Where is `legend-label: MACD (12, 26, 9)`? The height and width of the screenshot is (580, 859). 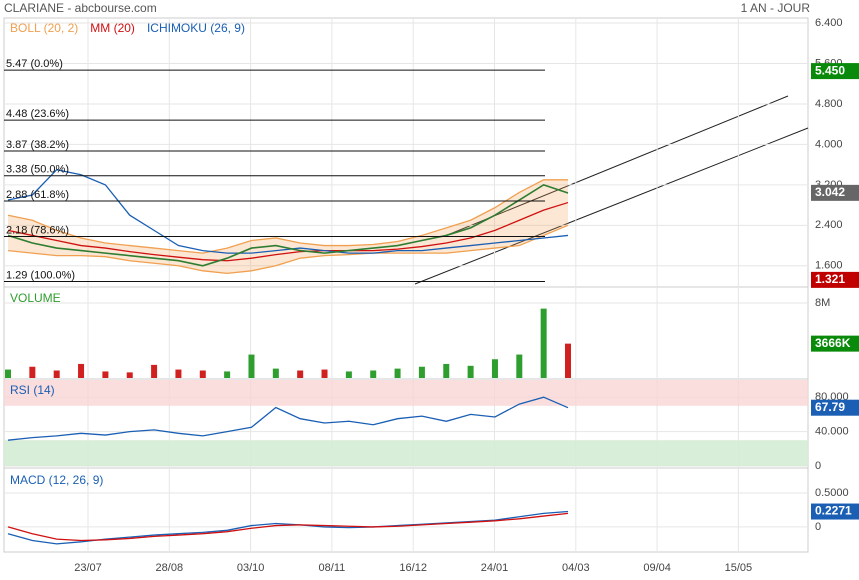
legend-label: MACD (12, 26, 9) is located at coordinates (56, 480).